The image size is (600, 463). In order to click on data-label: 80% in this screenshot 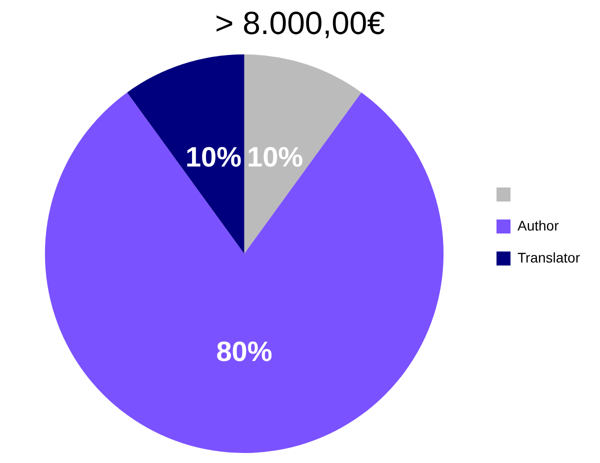, I will do `click(244, 352)`.